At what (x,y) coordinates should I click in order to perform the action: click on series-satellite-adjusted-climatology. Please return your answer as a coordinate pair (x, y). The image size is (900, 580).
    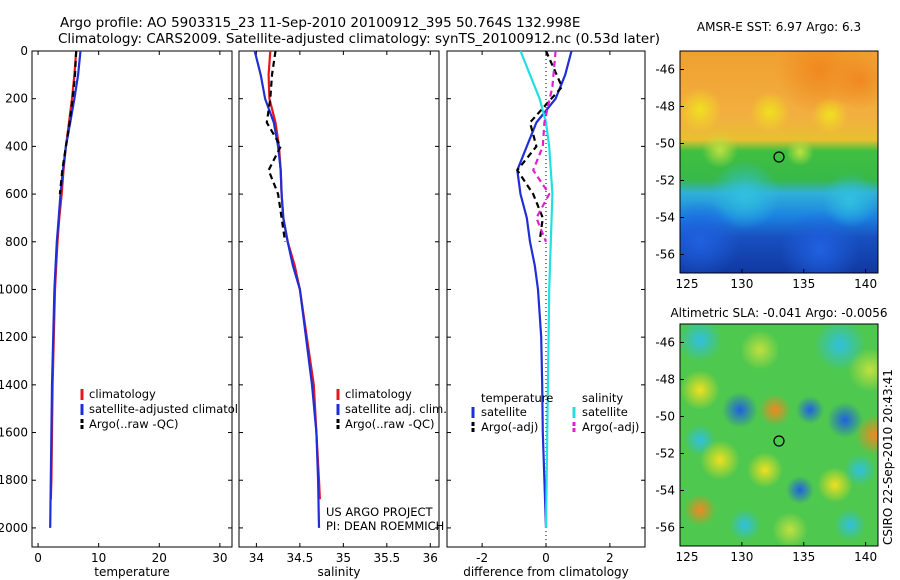
    Looking at the image, I should click on (65, 289).